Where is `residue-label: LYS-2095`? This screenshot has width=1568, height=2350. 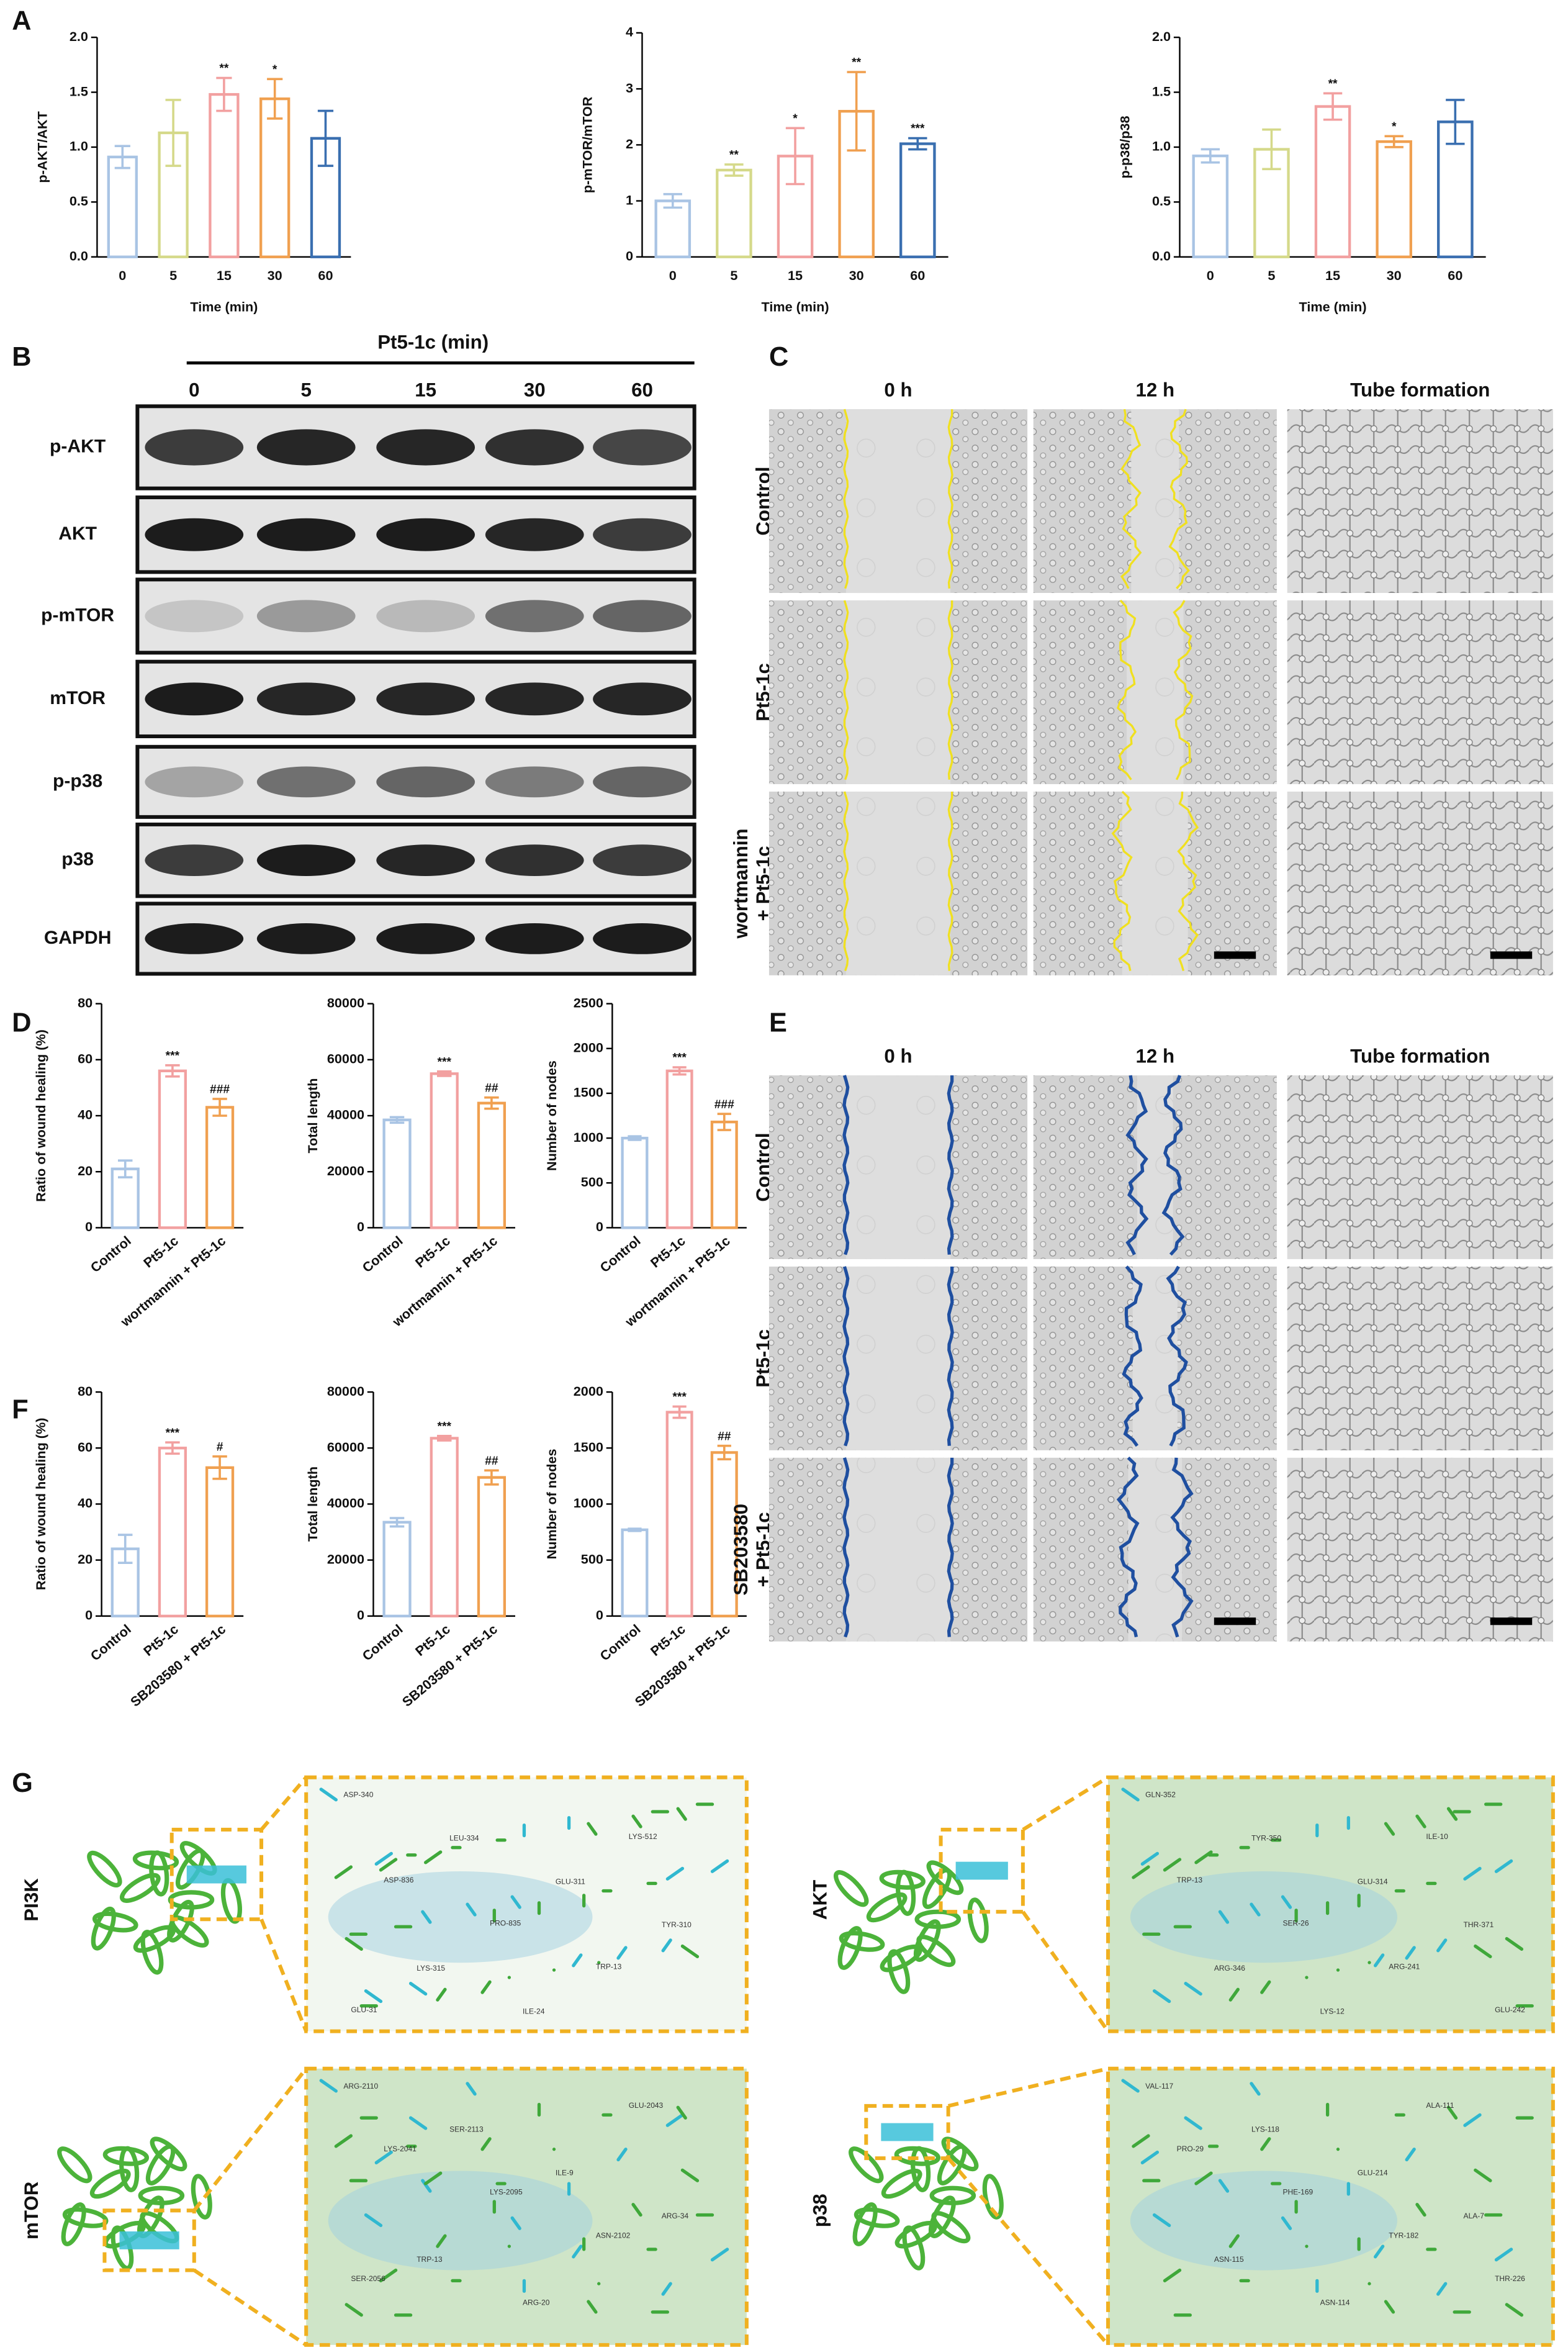 residue-label: LYS-2095 is located at coordinates (507, 2192).